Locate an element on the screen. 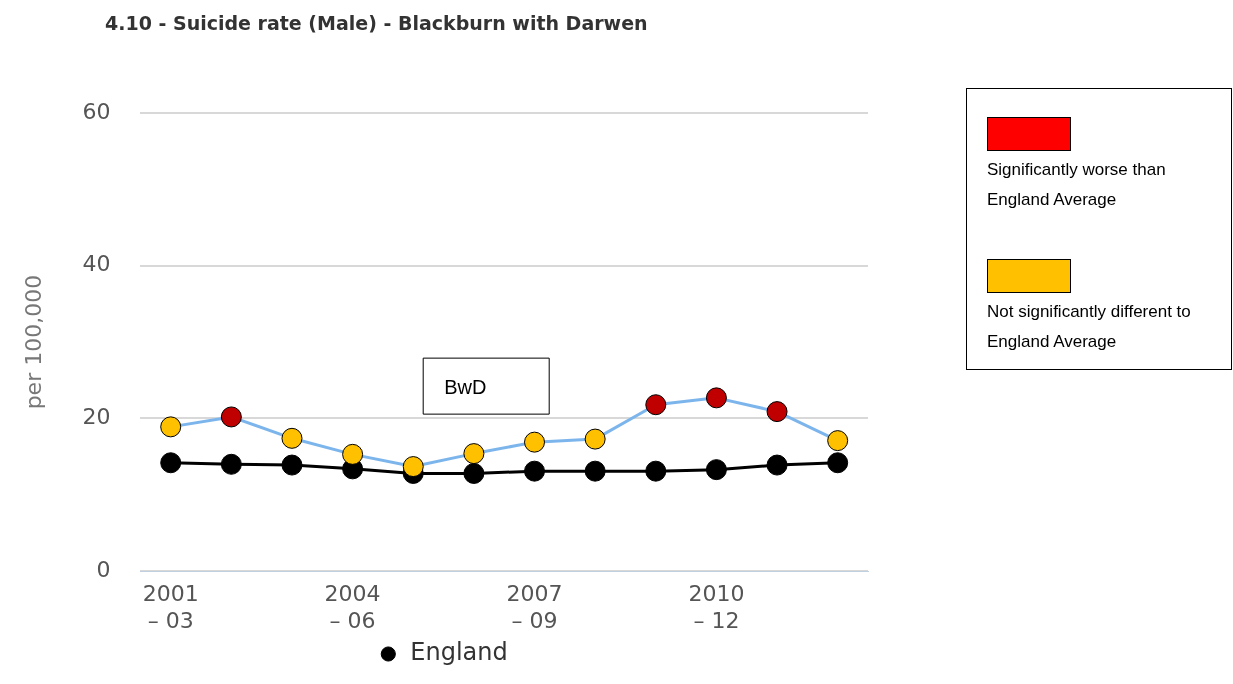 The image size is (1233, 684). x-tick-label: 2001 – 03 is located at coordinates (170, 607).